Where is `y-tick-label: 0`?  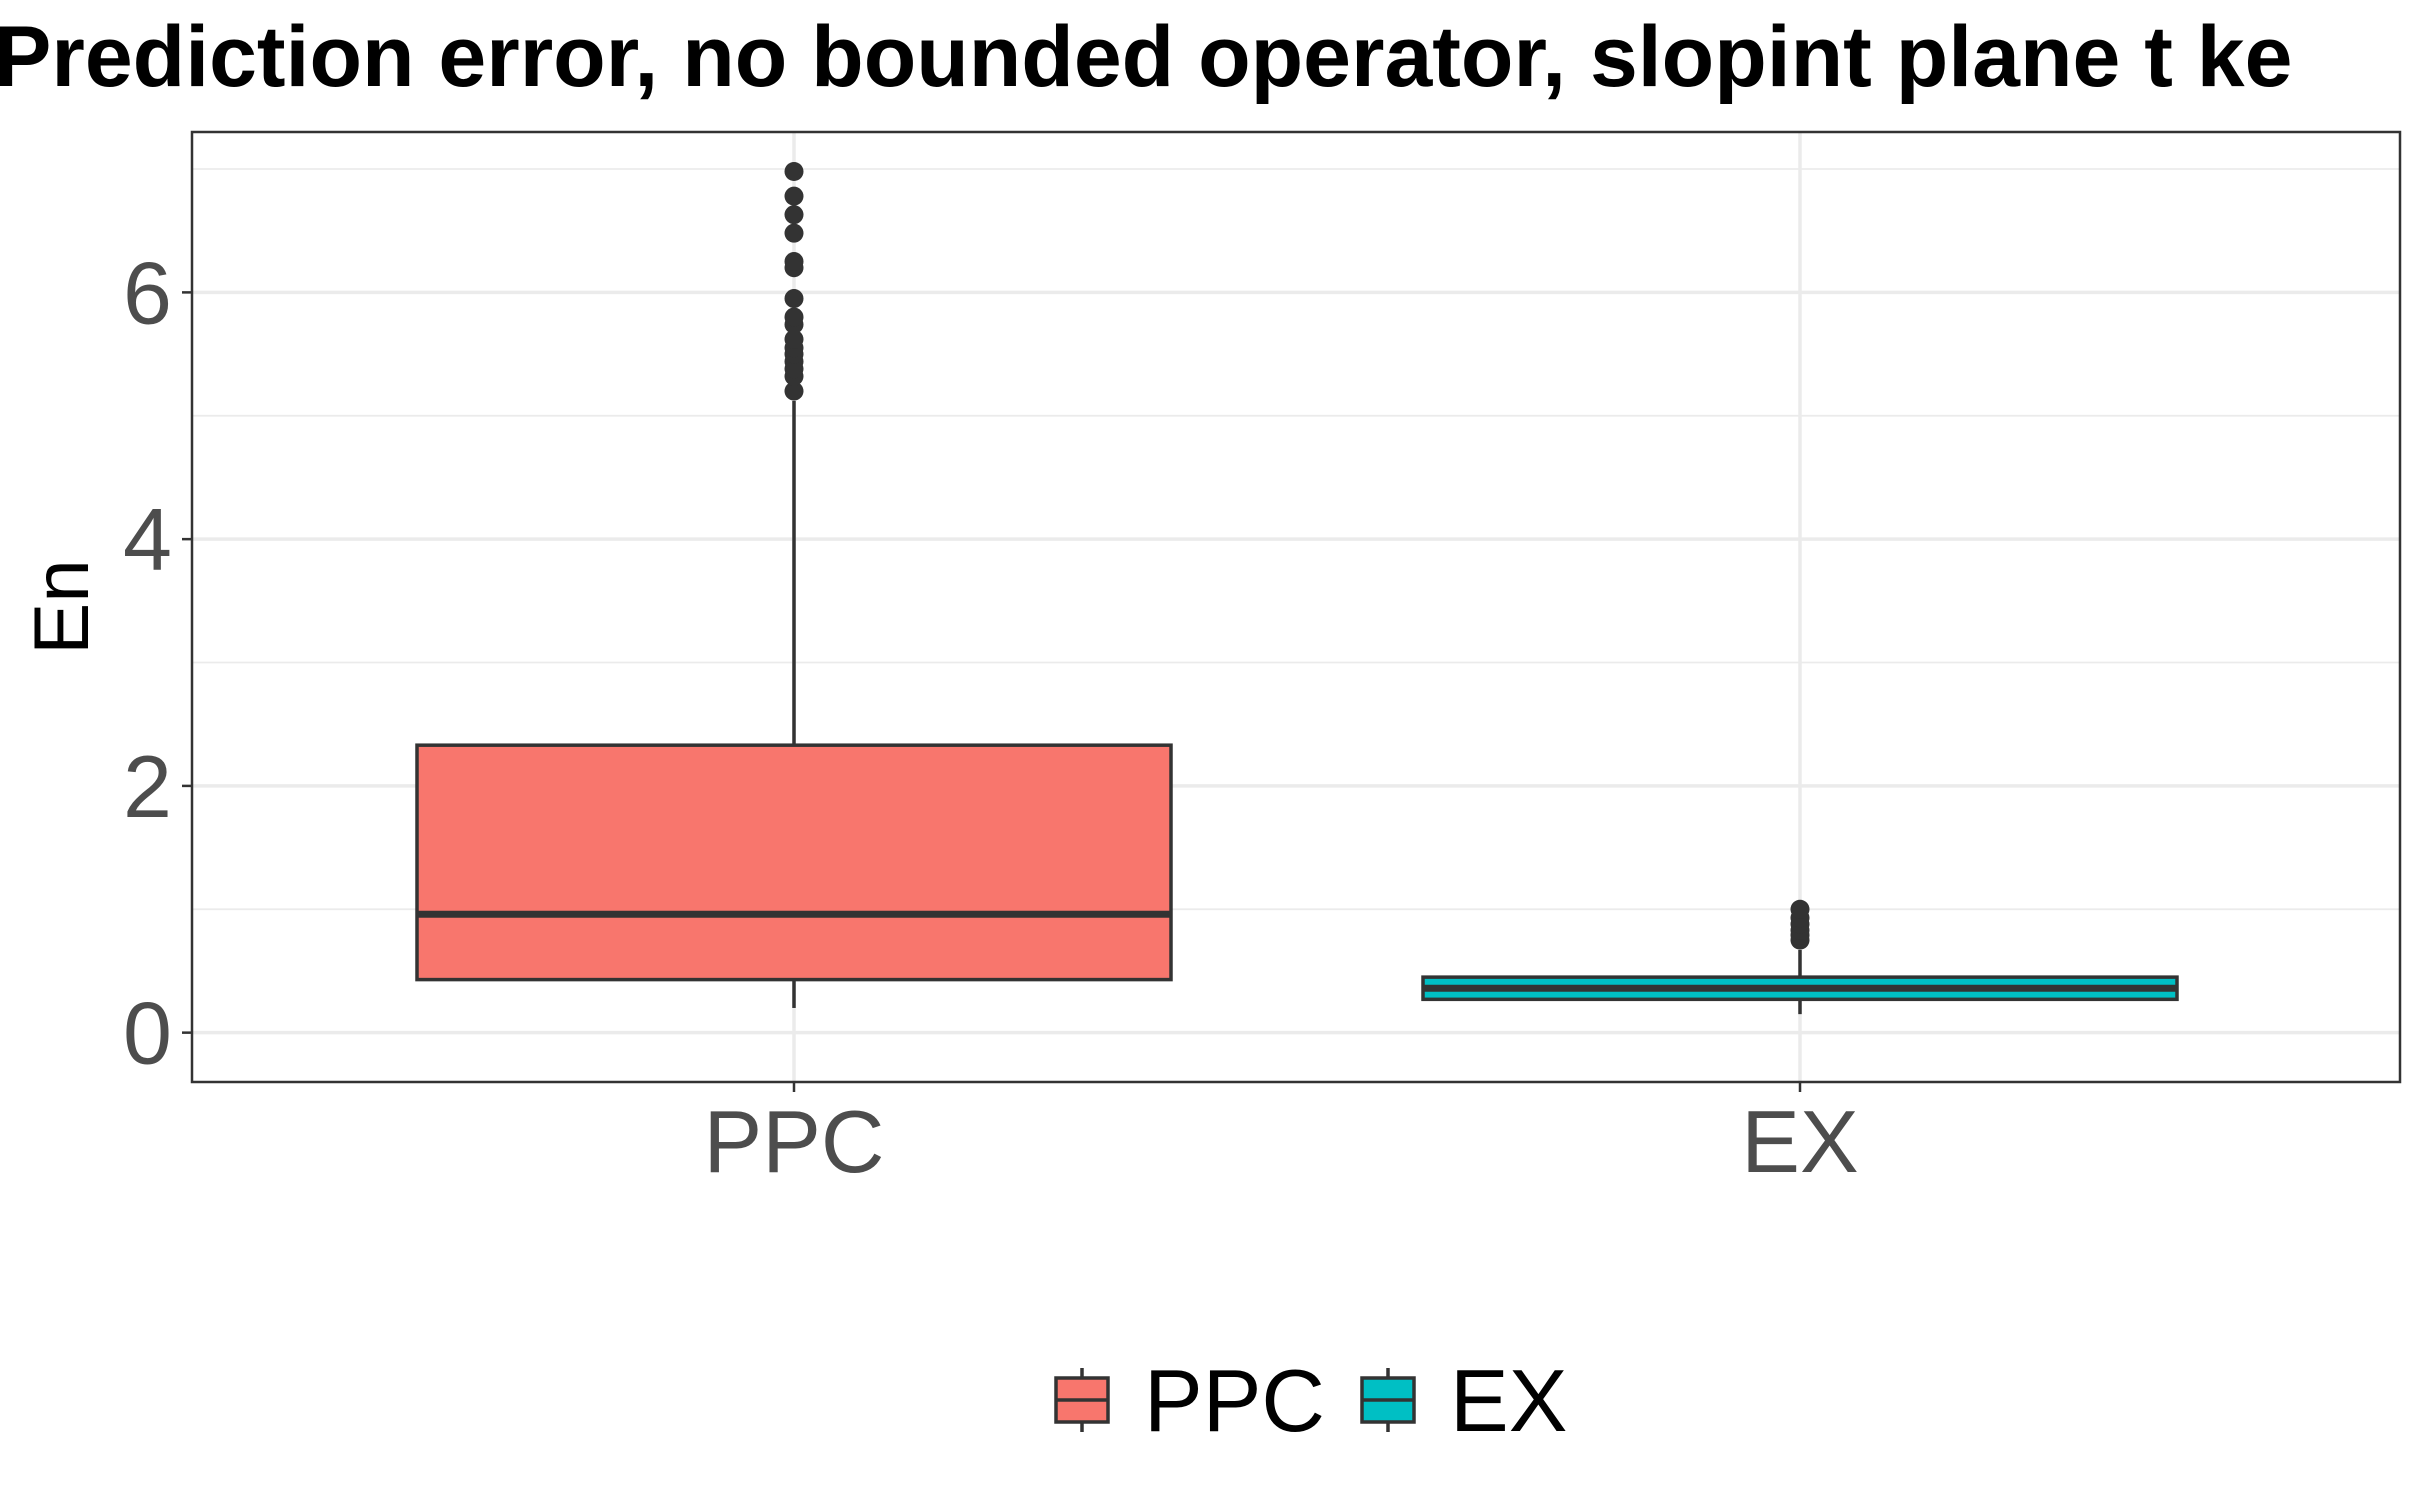 y-tick-label: 0 is located at coordinates (147, 1033).